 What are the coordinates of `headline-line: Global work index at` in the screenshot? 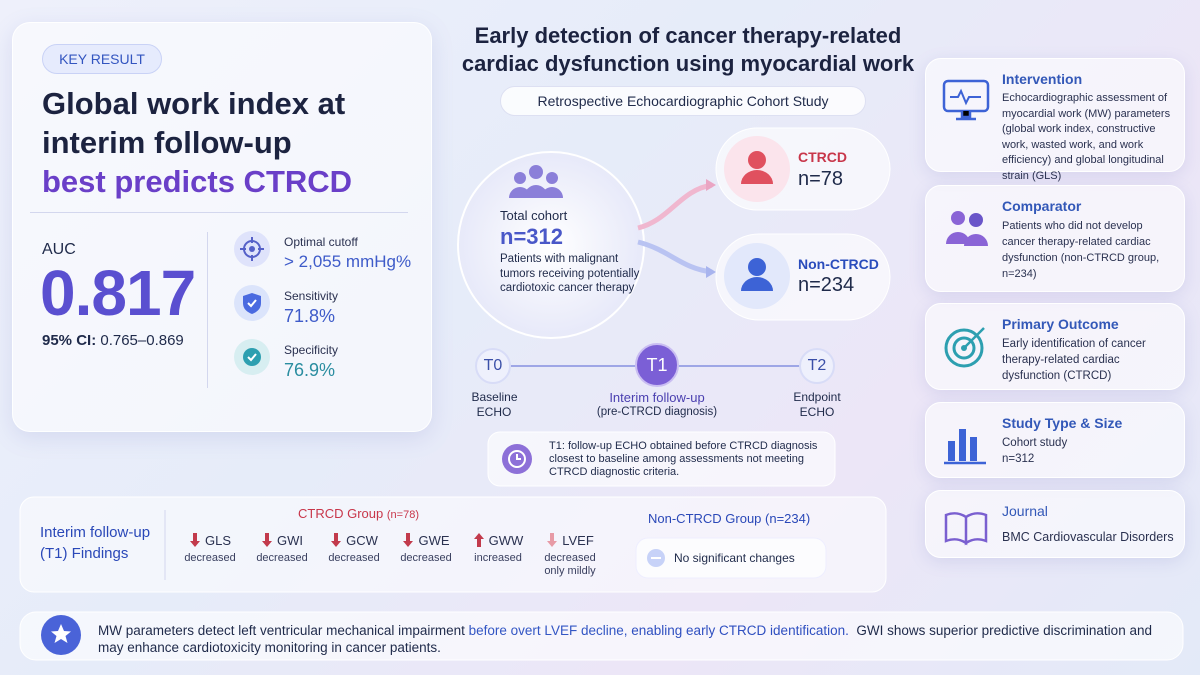 It's located at (194, 103).